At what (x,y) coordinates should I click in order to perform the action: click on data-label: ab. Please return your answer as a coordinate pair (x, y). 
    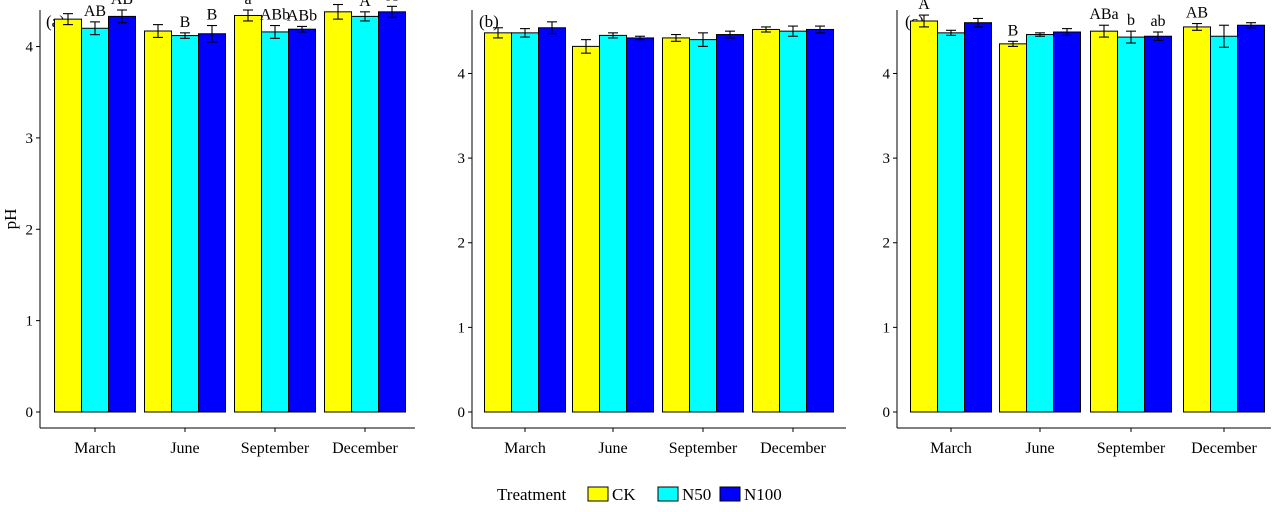
    Looking at the image, I should click on (1157, 21).